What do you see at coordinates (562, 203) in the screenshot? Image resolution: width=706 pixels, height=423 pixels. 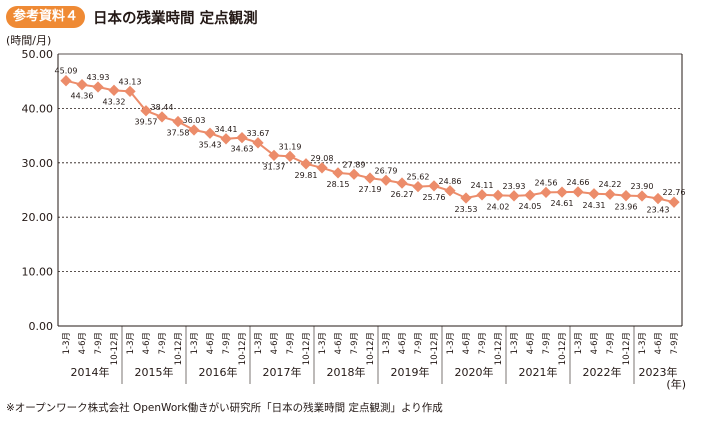 I see `data-label: 24.61` at bounding box center [562, 203].